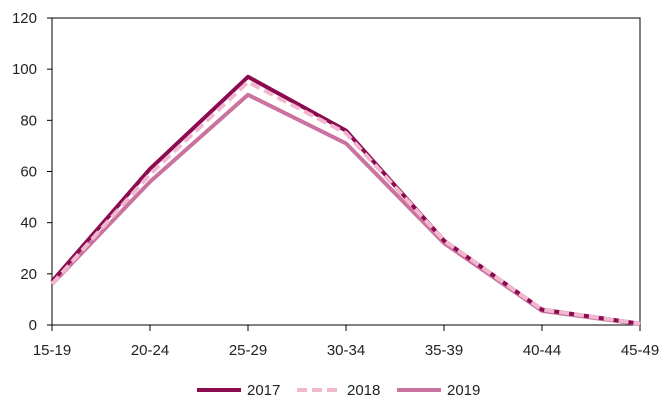  Describe the element at coordinates (24, 69) in the screenshot. I see `y-tick-label: 100` at that location.